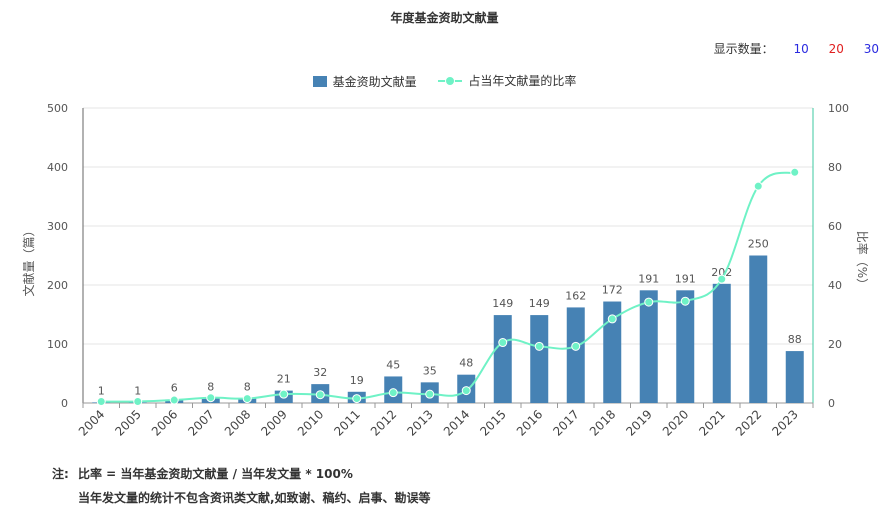  Describe the element at coordinates (254, 498) in the screenshot. I see `note-line-2: 当年发文量的统计不包含资讯类文献,如致谢、稿约、启事、勘误等` at that location.